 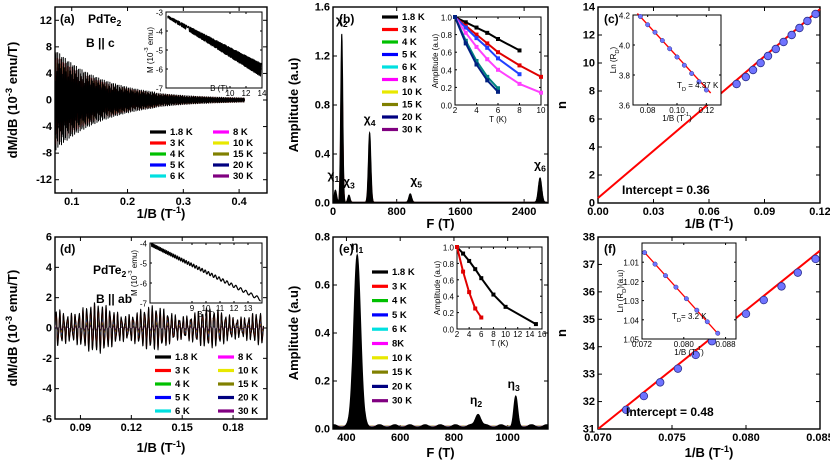 I want to click on inset-d: 9 10 11 12 13 -4 -5 -6 -7 B (T) M (10-3 emu), so click(x=195, y=279).